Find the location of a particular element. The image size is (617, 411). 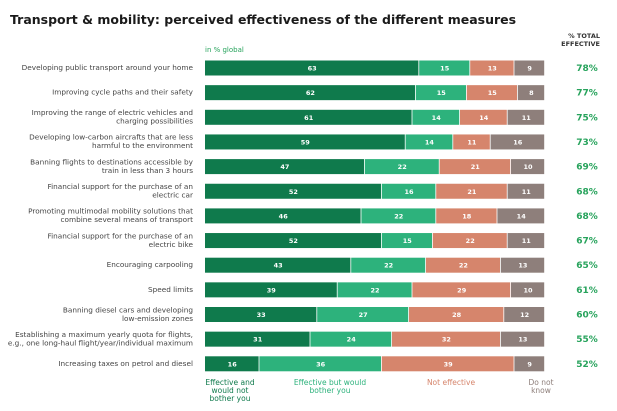

segment-label: 61 is located at coordinates (309, 118).